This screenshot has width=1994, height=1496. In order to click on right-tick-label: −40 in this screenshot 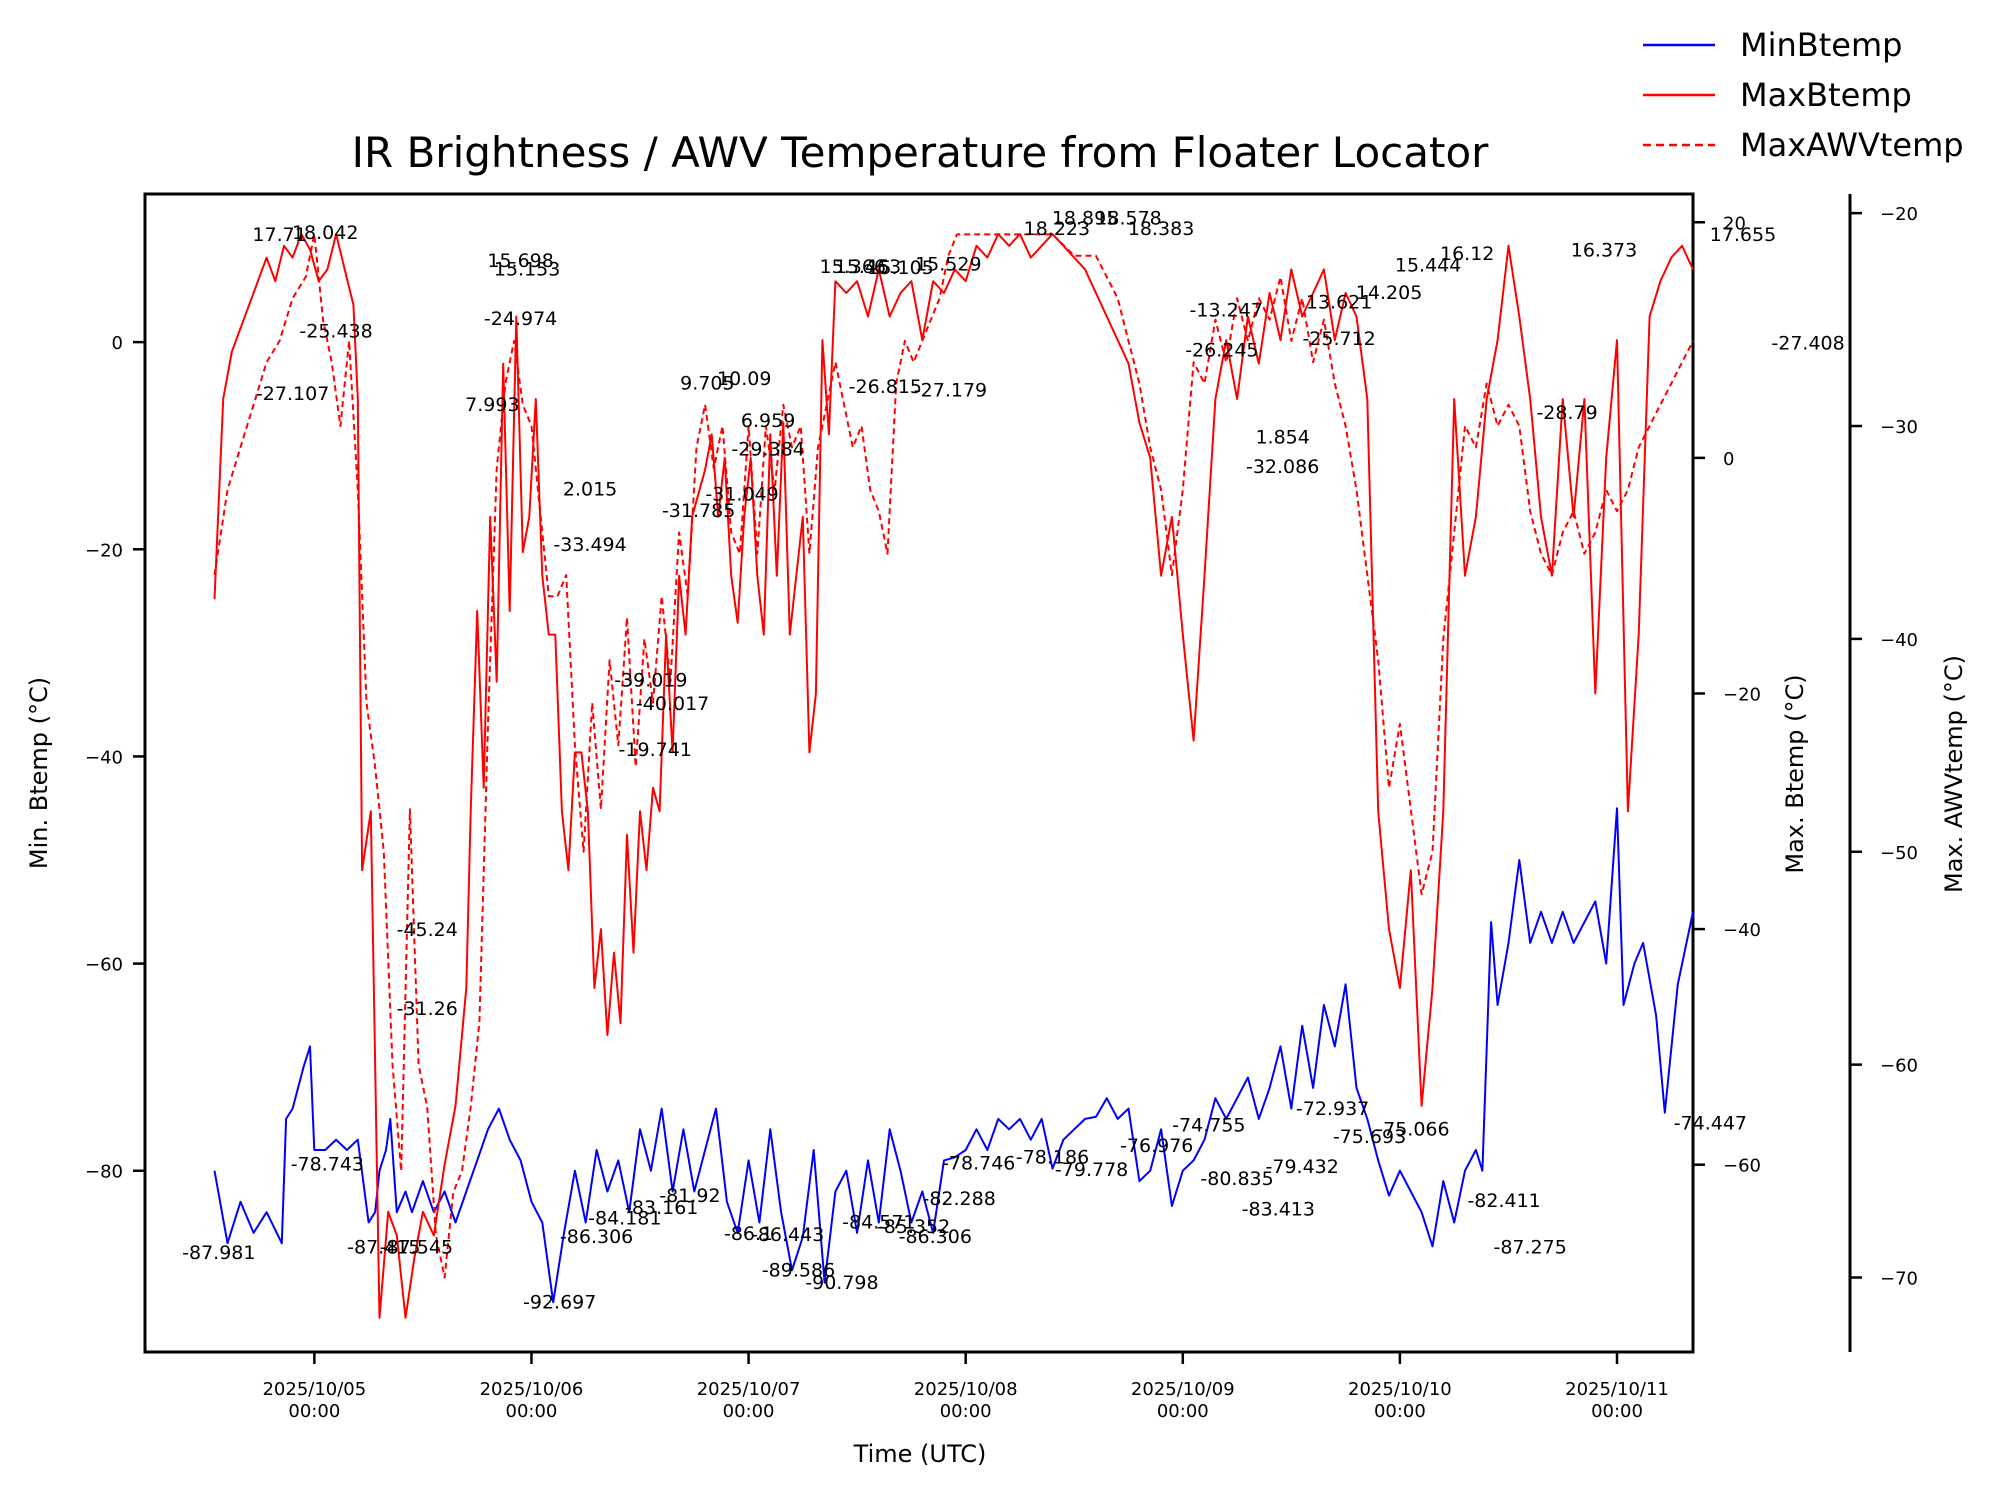, I will do `click(1742, 930)`.